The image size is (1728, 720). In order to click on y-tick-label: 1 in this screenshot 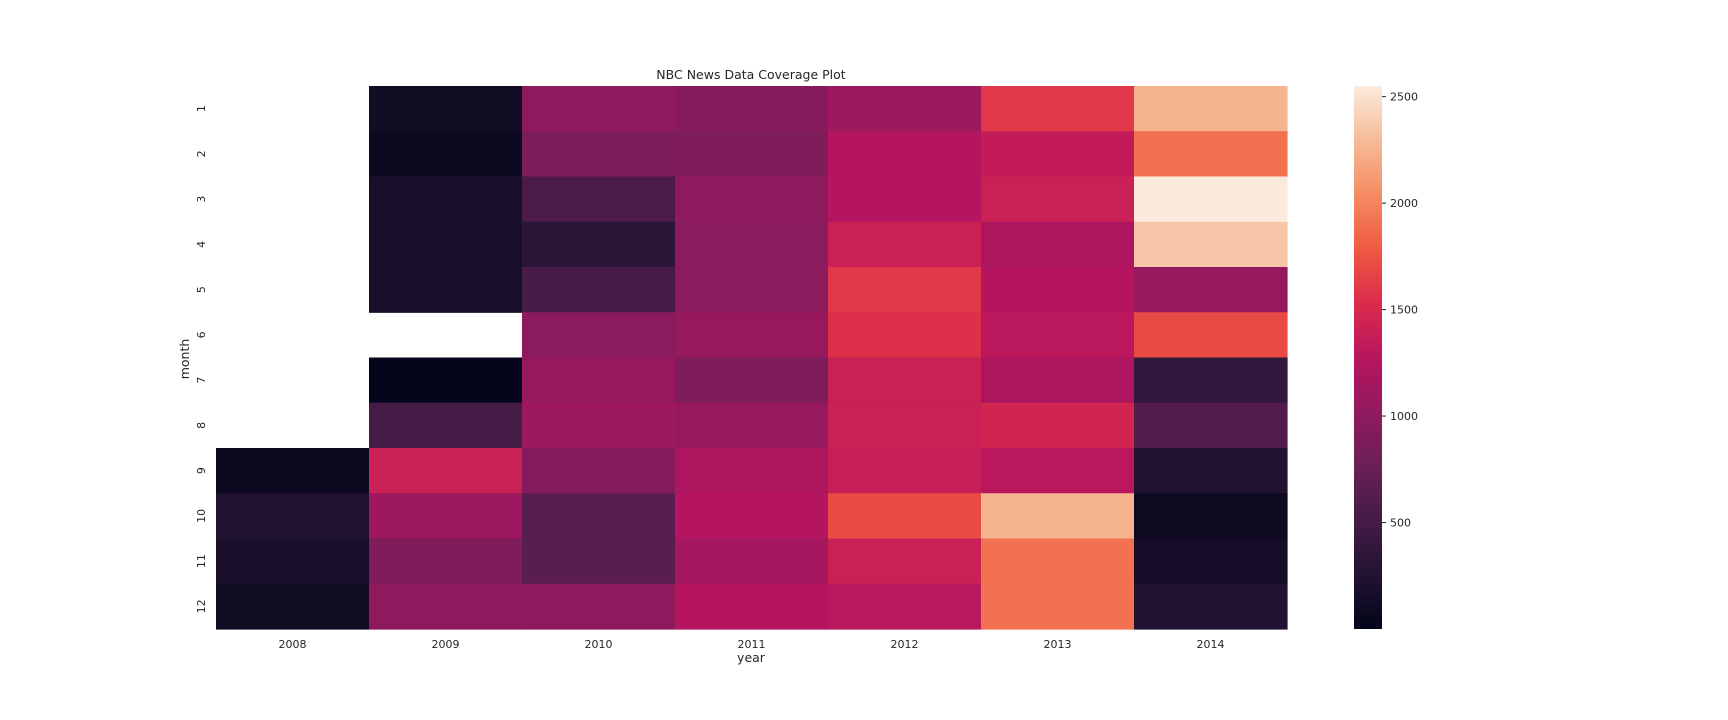, I will do `click(201, 108)`.